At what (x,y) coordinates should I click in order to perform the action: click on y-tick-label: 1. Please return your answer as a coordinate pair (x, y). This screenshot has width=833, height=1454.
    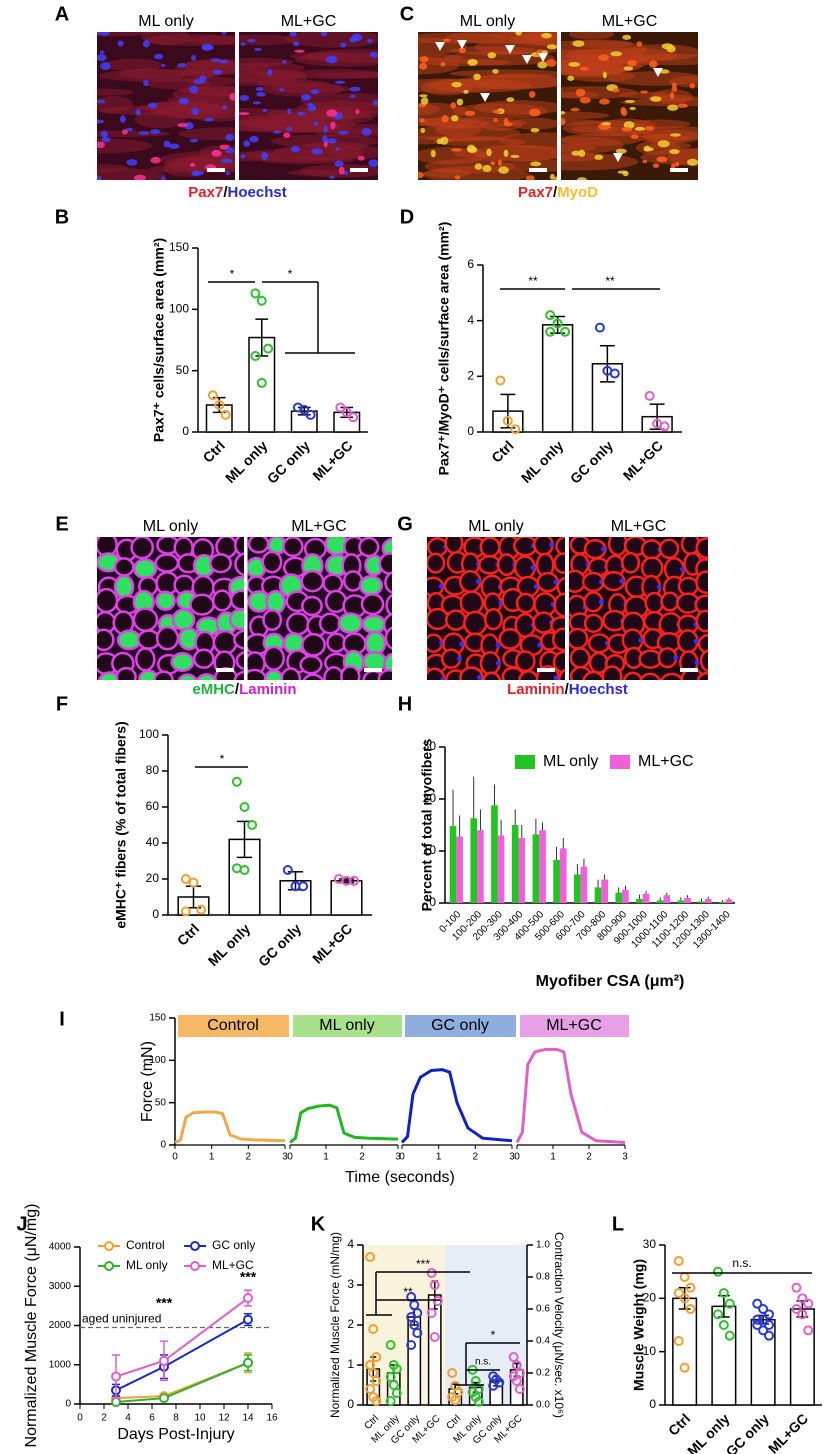
    Looking at the image, I should click on (350, 1364).